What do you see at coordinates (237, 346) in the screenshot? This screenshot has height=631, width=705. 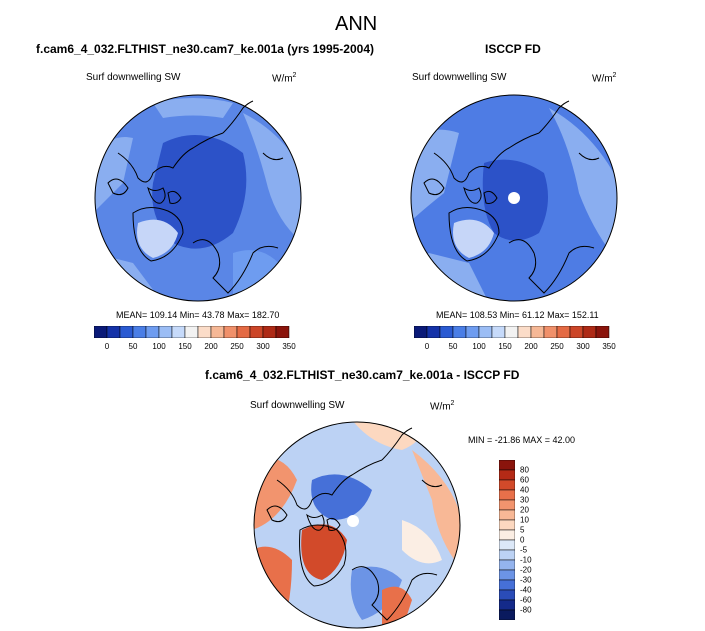 I see `model-cb-tick: 250` at bounding box center [237, 346].